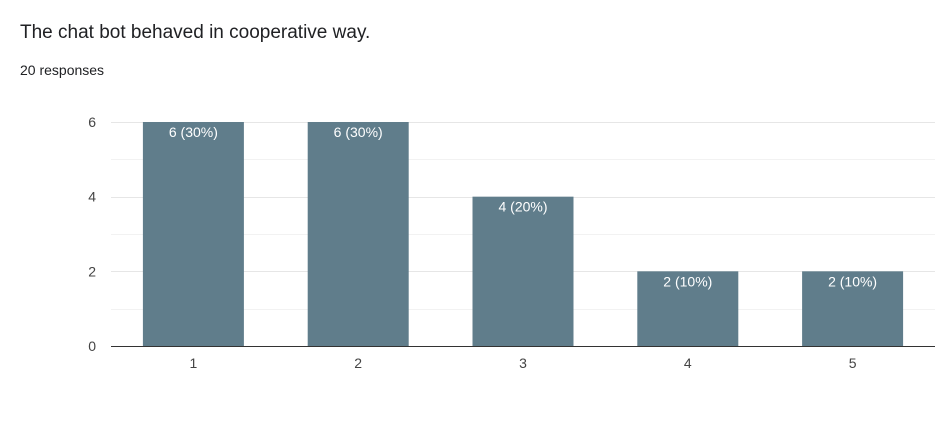 The image size is (946, 435). I want to click on y-tick-label-2: 2, so click(92, 271).